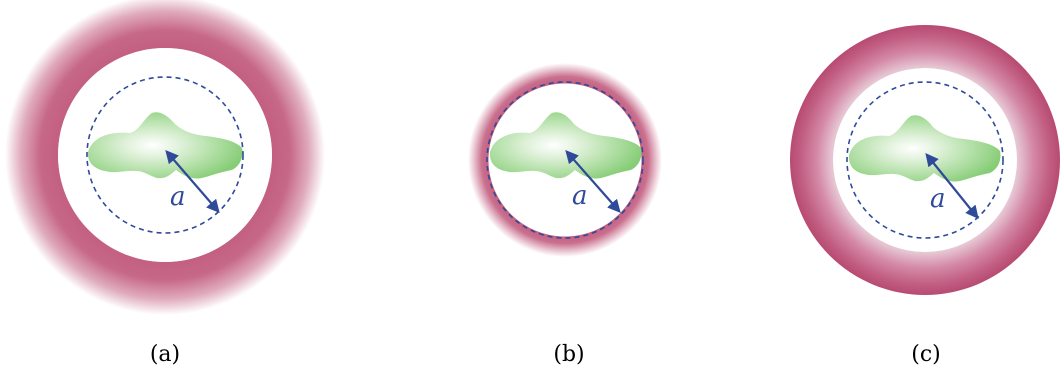 The height and width of the screenshot is (373, 1060). I want to click on panel-b: a (b), so click(565, 215).